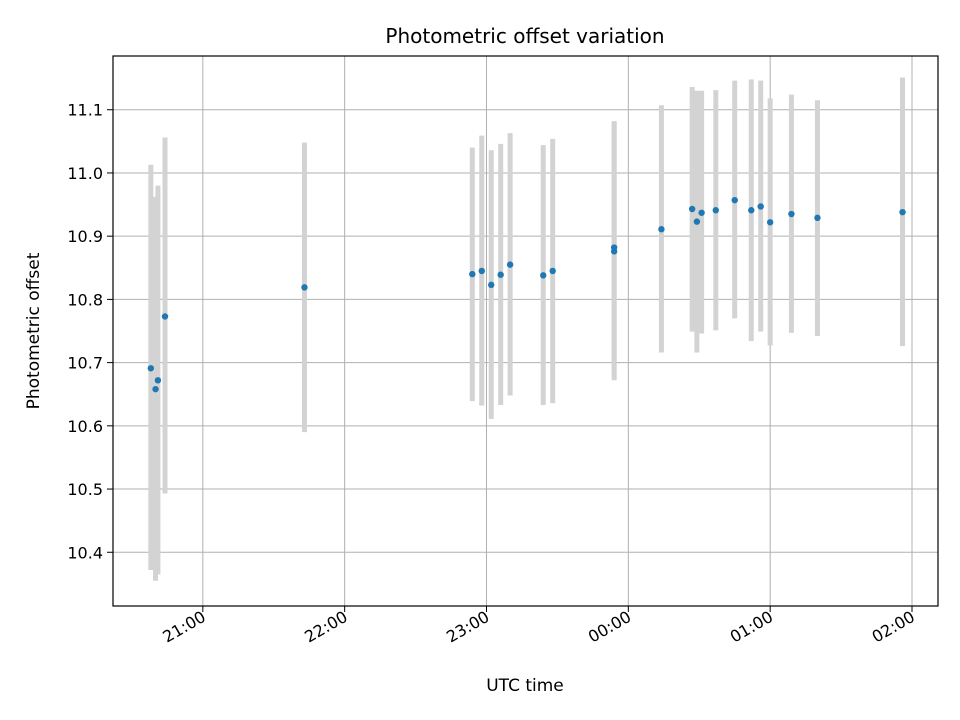 The image size is (960, 720). Describe the element at coordinates (85, 426) in the screenshot. I see `y-tick-label: 10.6` at that location.